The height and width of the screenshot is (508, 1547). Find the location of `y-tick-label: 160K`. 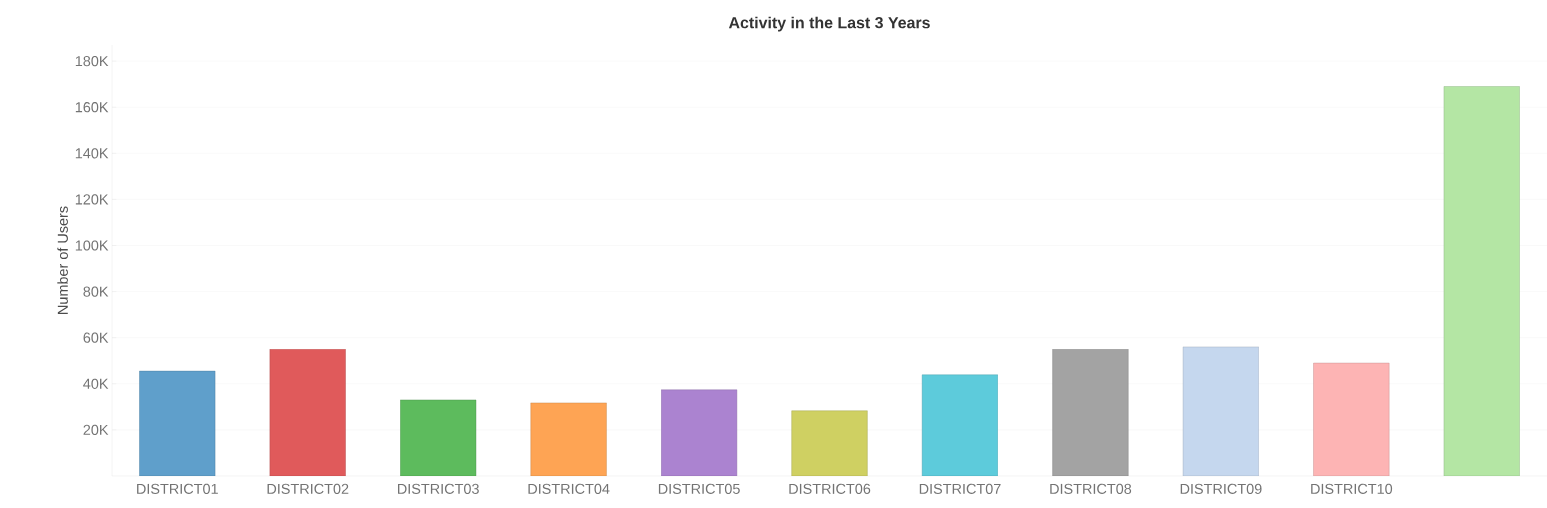

y-tick-label: 160K is located at coordinates (92, 107).